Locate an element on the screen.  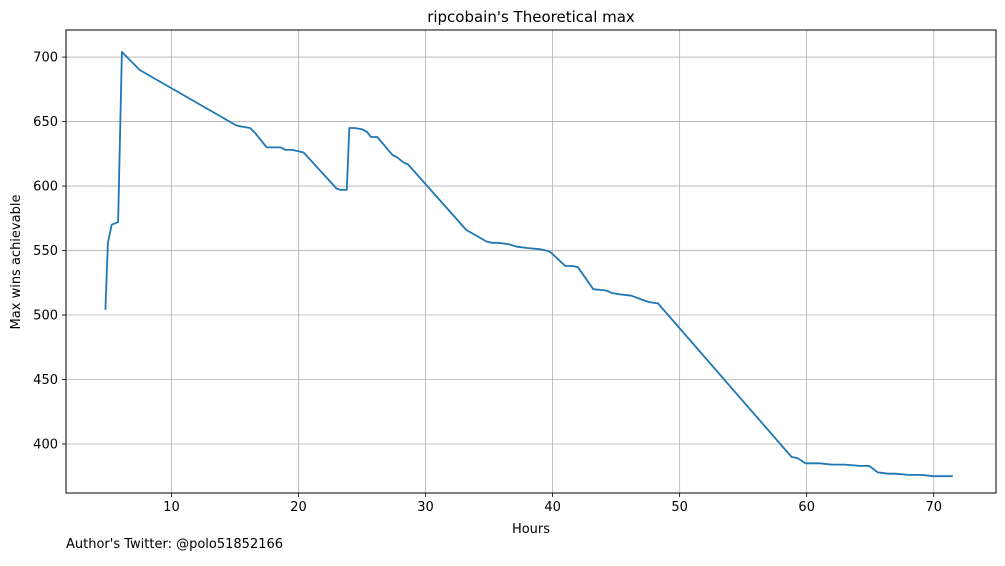
y-tick-label: 600 is located at coordinates (45, 187).